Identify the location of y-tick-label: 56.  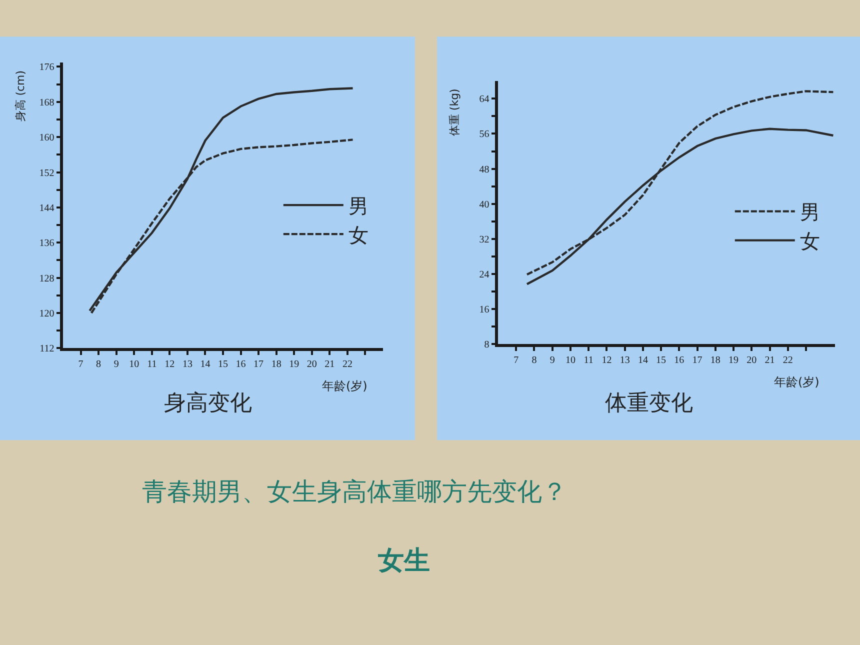
(484, 134).